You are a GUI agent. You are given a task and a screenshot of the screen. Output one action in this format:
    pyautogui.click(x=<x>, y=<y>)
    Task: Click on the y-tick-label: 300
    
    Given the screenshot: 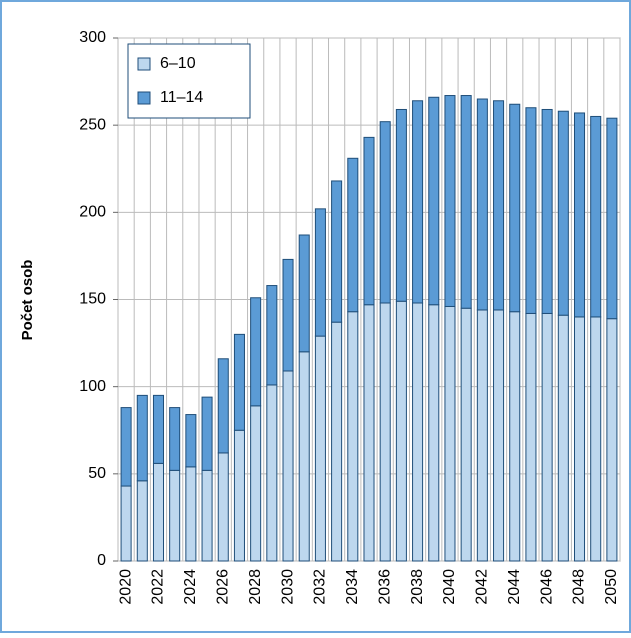 What is the action you would take?
    pyautogui.click(x=92, y=37)
    